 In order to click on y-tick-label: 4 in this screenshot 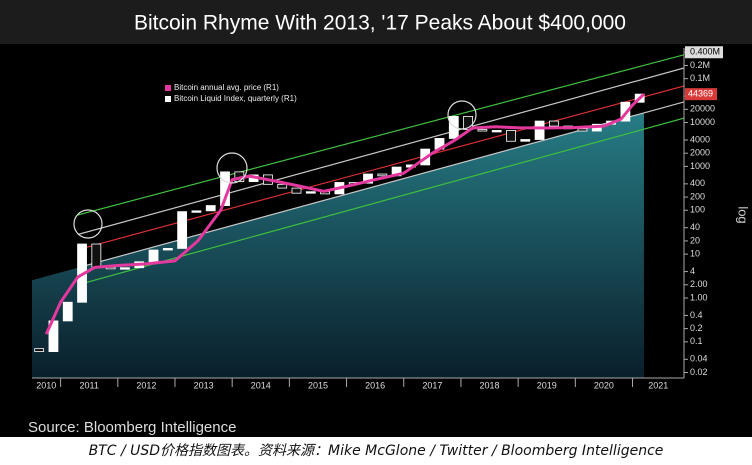, I will do `click(692, 271)`.